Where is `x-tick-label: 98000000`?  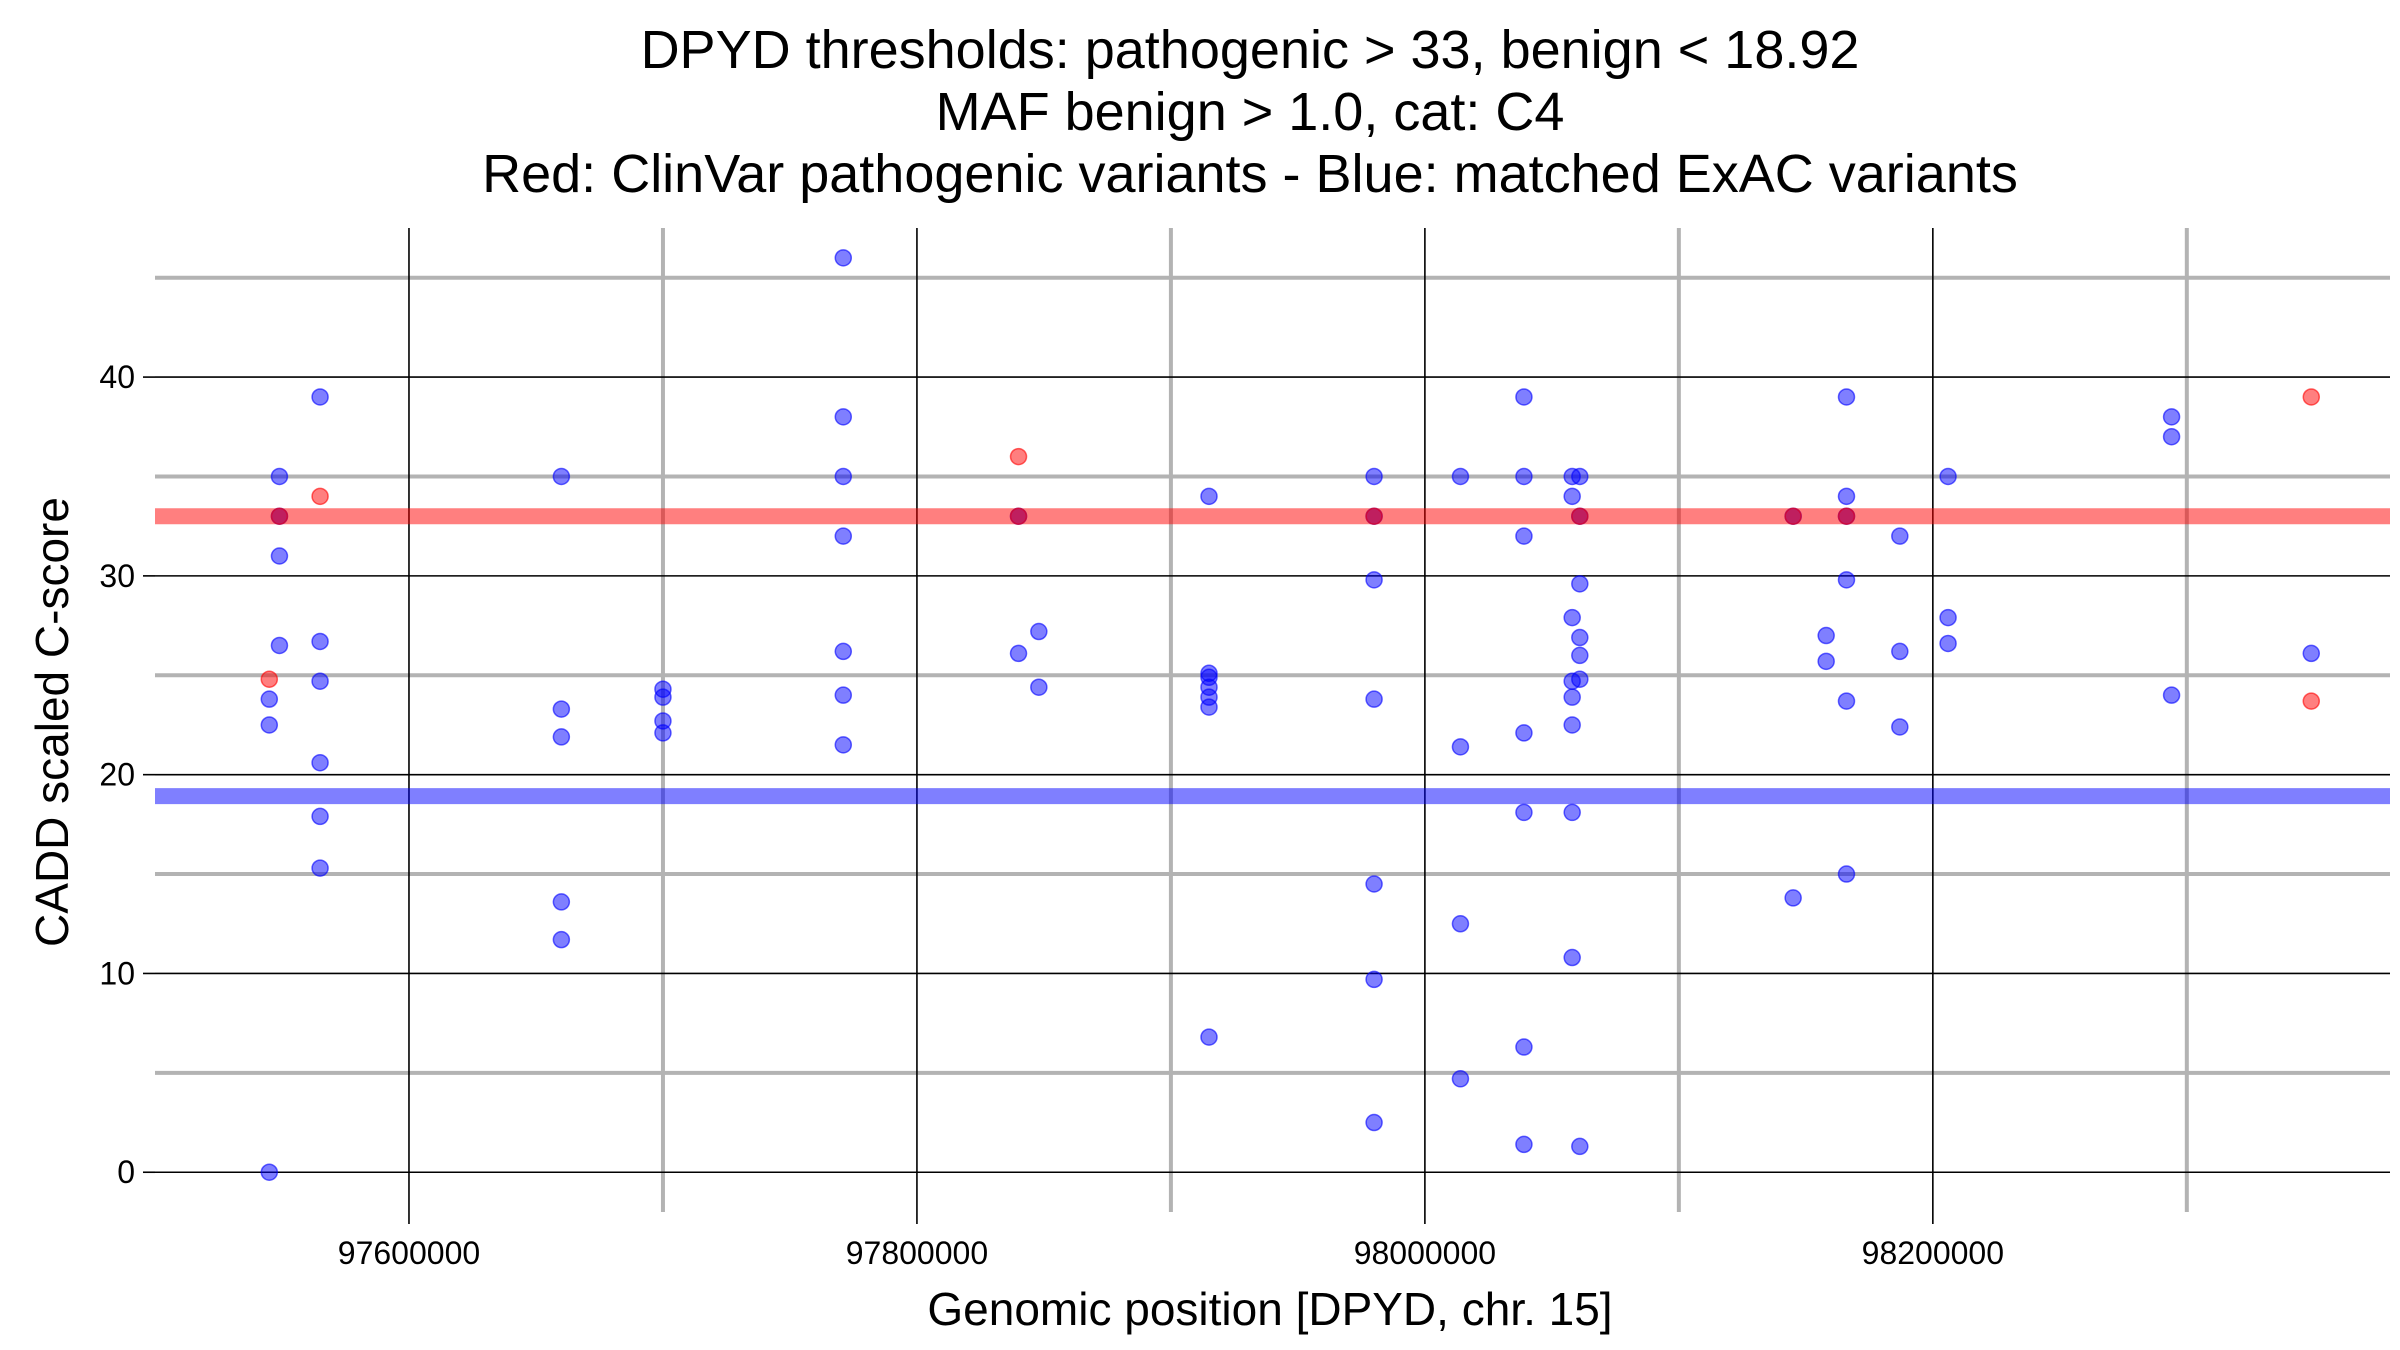
x-tick-label: 98000000 is located at coordinates (1425, 1253).